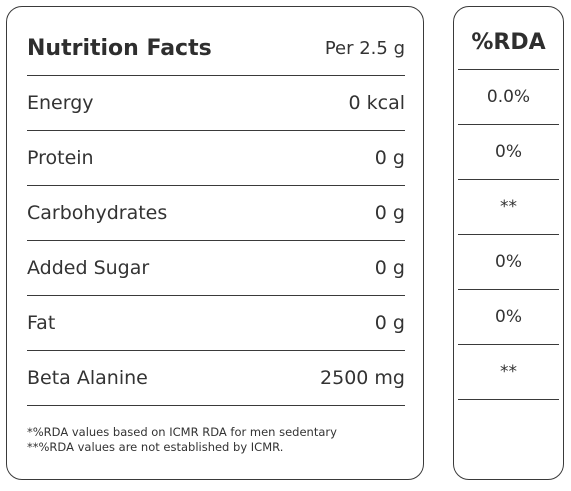  What do you see at coordinates (508, 42) in the screenshot?
I see `rda-header: %RDA` at bounding box center [508, 42].